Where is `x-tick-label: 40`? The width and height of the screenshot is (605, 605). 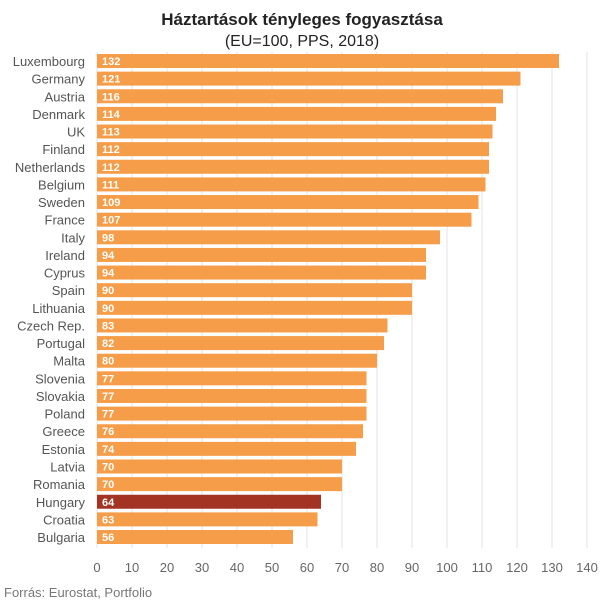 x-tick-label: 40 is located at coordinates (237, 567).